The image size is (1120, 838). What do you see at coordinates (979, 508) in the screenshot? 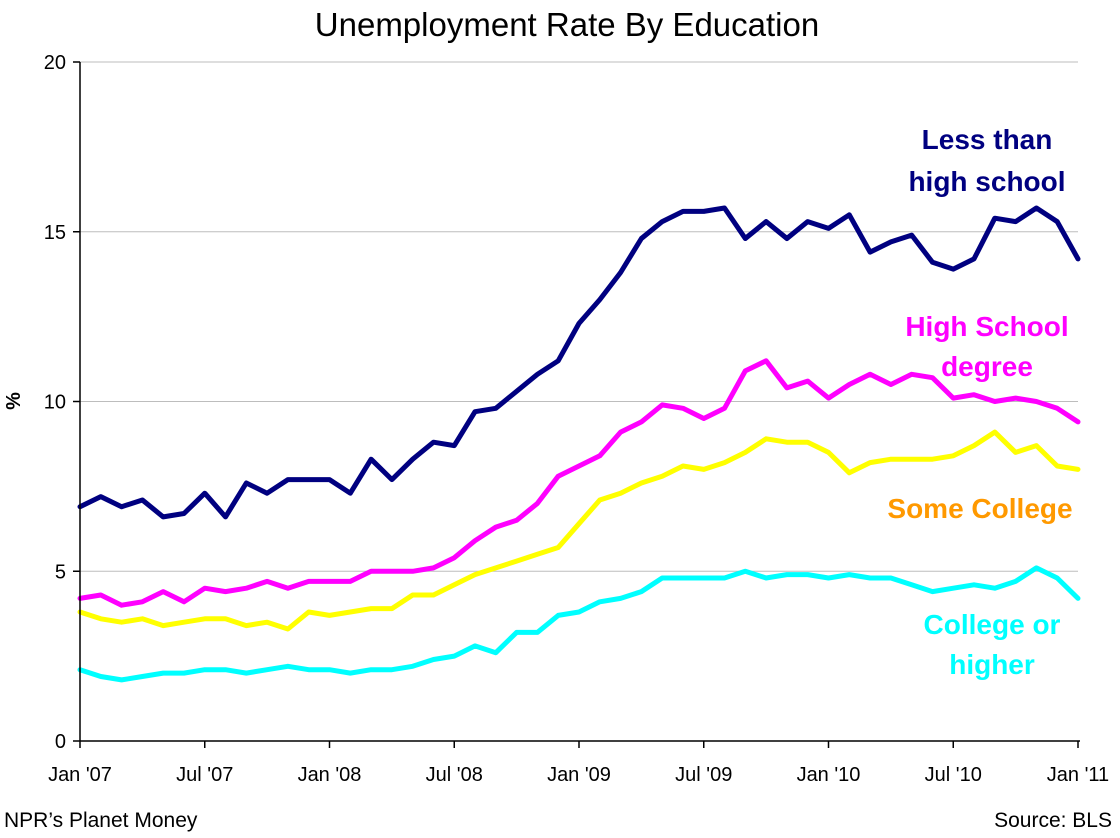
I see `series-label-some-college: Some College` at bounding box center [979, 508].